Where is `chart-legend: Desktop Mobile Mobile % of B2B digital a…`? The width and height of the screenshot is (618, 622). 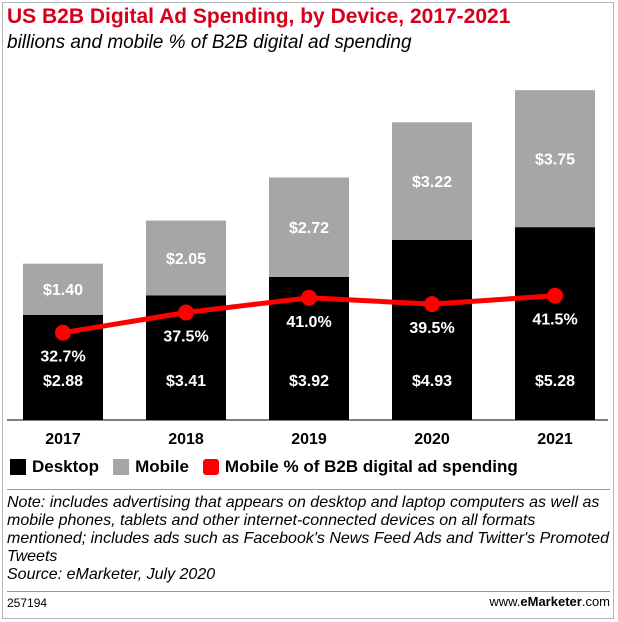 chart-legend: Desktop Mobile Mobile % of B2B digital a… is located at coordinates (271, 467).